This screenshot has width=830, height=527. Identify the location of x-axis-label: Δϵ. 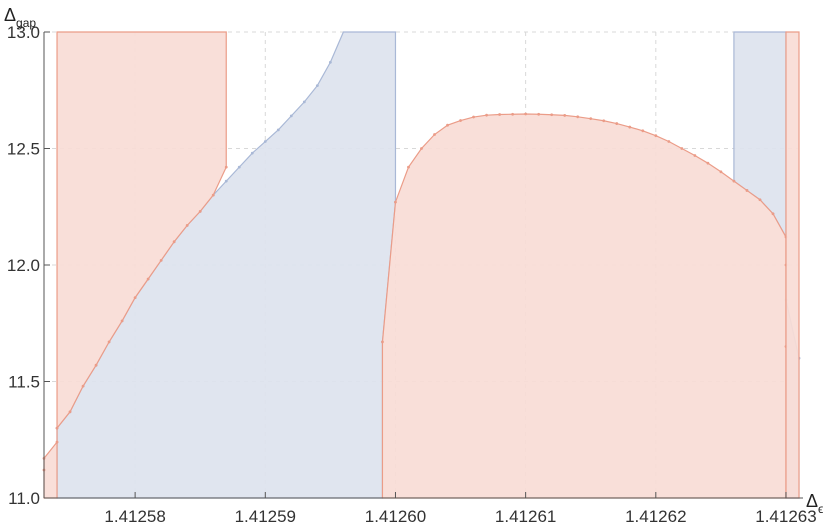
(814, 503).